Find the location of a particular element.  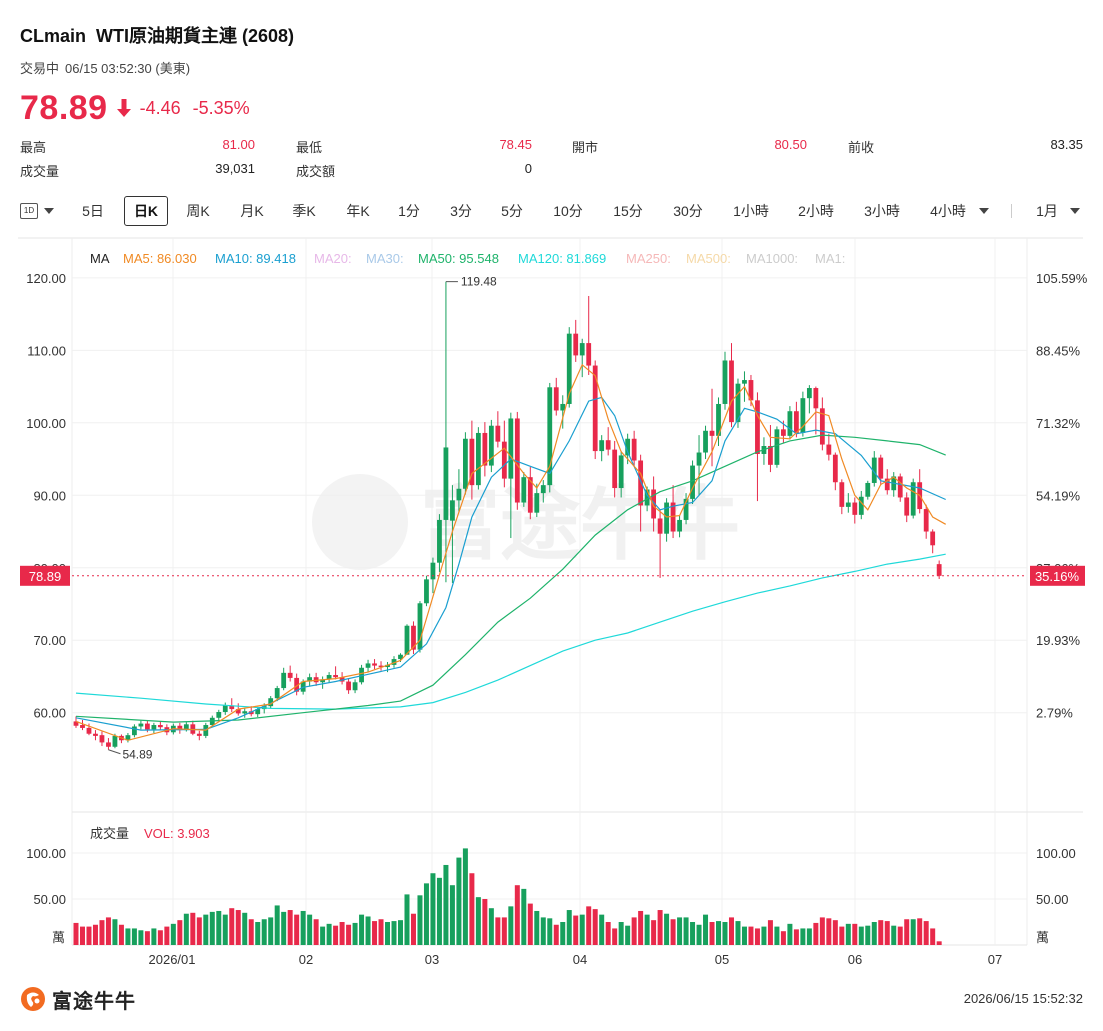

x-tick-label: 05 is located at coordinates (722, 959).